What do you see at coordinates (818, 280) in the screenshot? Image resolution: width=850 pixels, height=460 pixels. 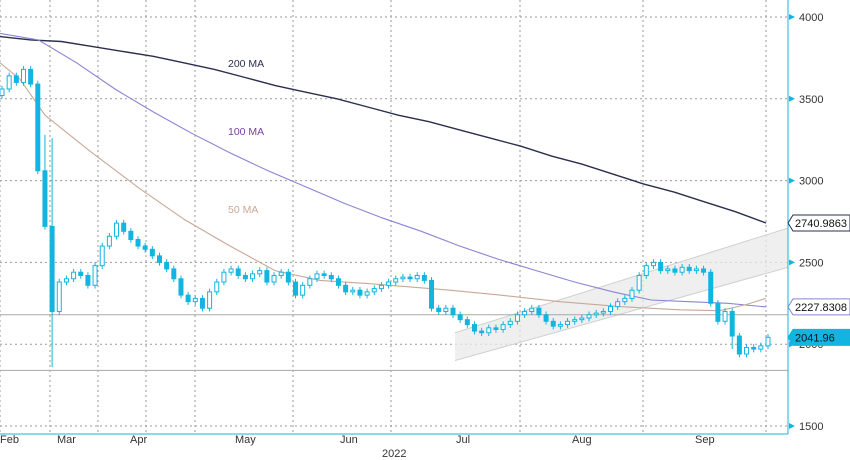 I see `last-value-tags: 2740.9863 2227.8308 2041.96` at bounding box center [818, 280].